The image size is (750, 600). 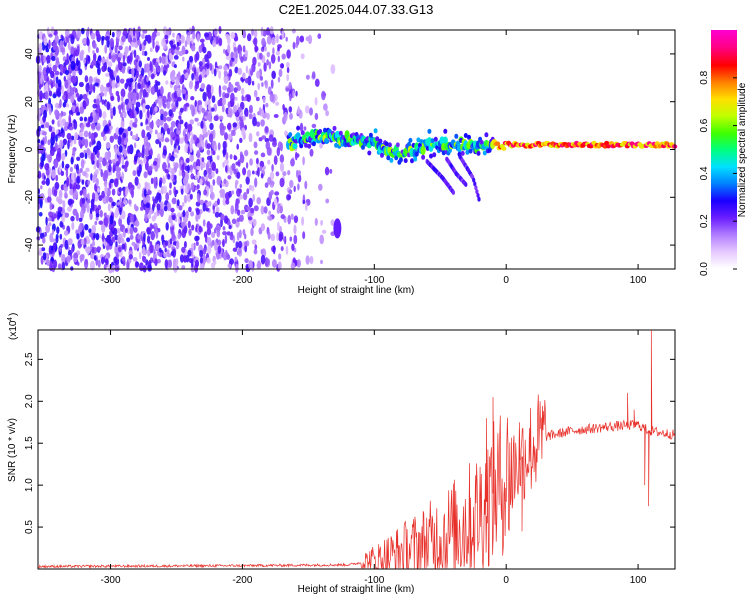 What do you see at coordinates (476, 188) in the screenshot?
I see `spectrogram-branch-cell` at bounding box center [476, 188].